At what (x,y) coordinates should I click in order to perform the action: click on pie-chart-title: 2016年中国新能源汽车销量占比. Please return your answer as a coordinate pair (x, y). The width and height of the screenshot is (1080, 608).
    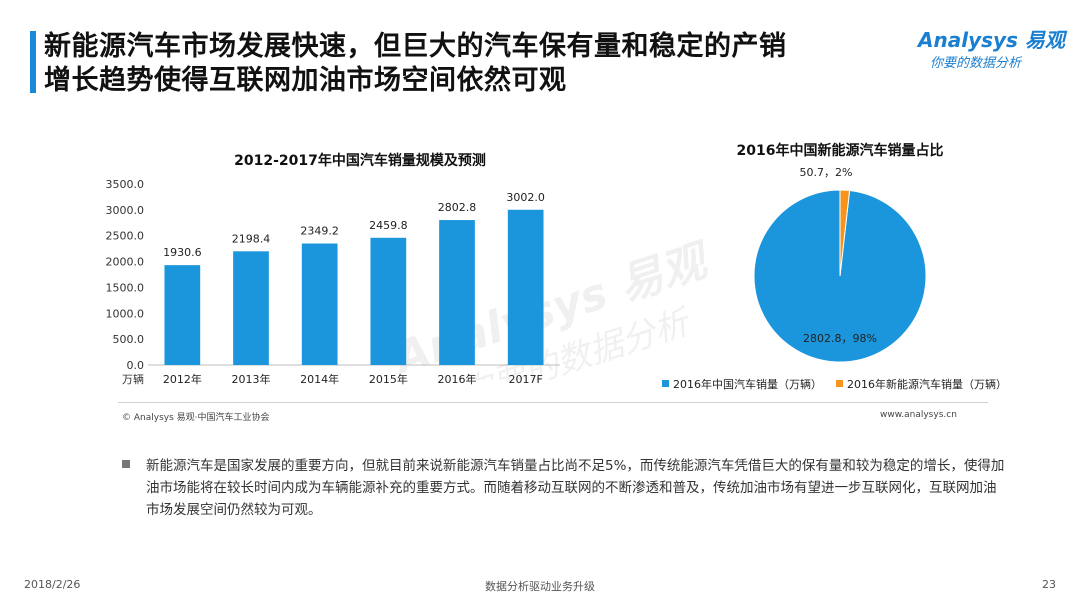
    Looking at the image, I should click on (840, 151).